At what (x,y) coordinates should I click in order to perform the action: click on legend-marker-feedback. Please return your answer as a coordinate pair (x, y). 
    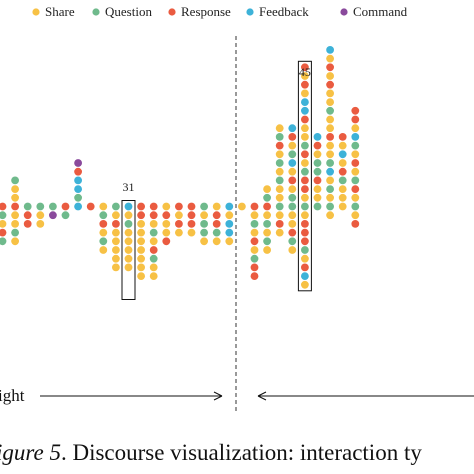
    Looking at the image, I should click on (250, 12).